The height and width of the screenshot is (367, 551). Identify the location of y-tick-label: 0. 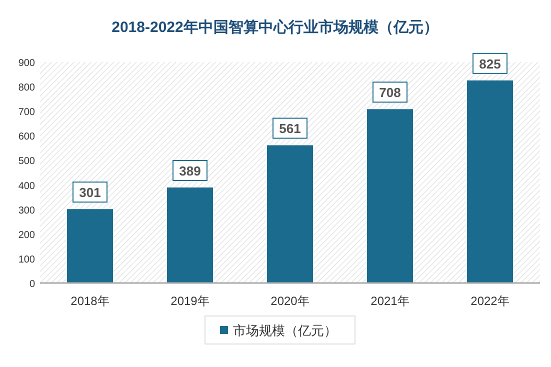
(32, 284).